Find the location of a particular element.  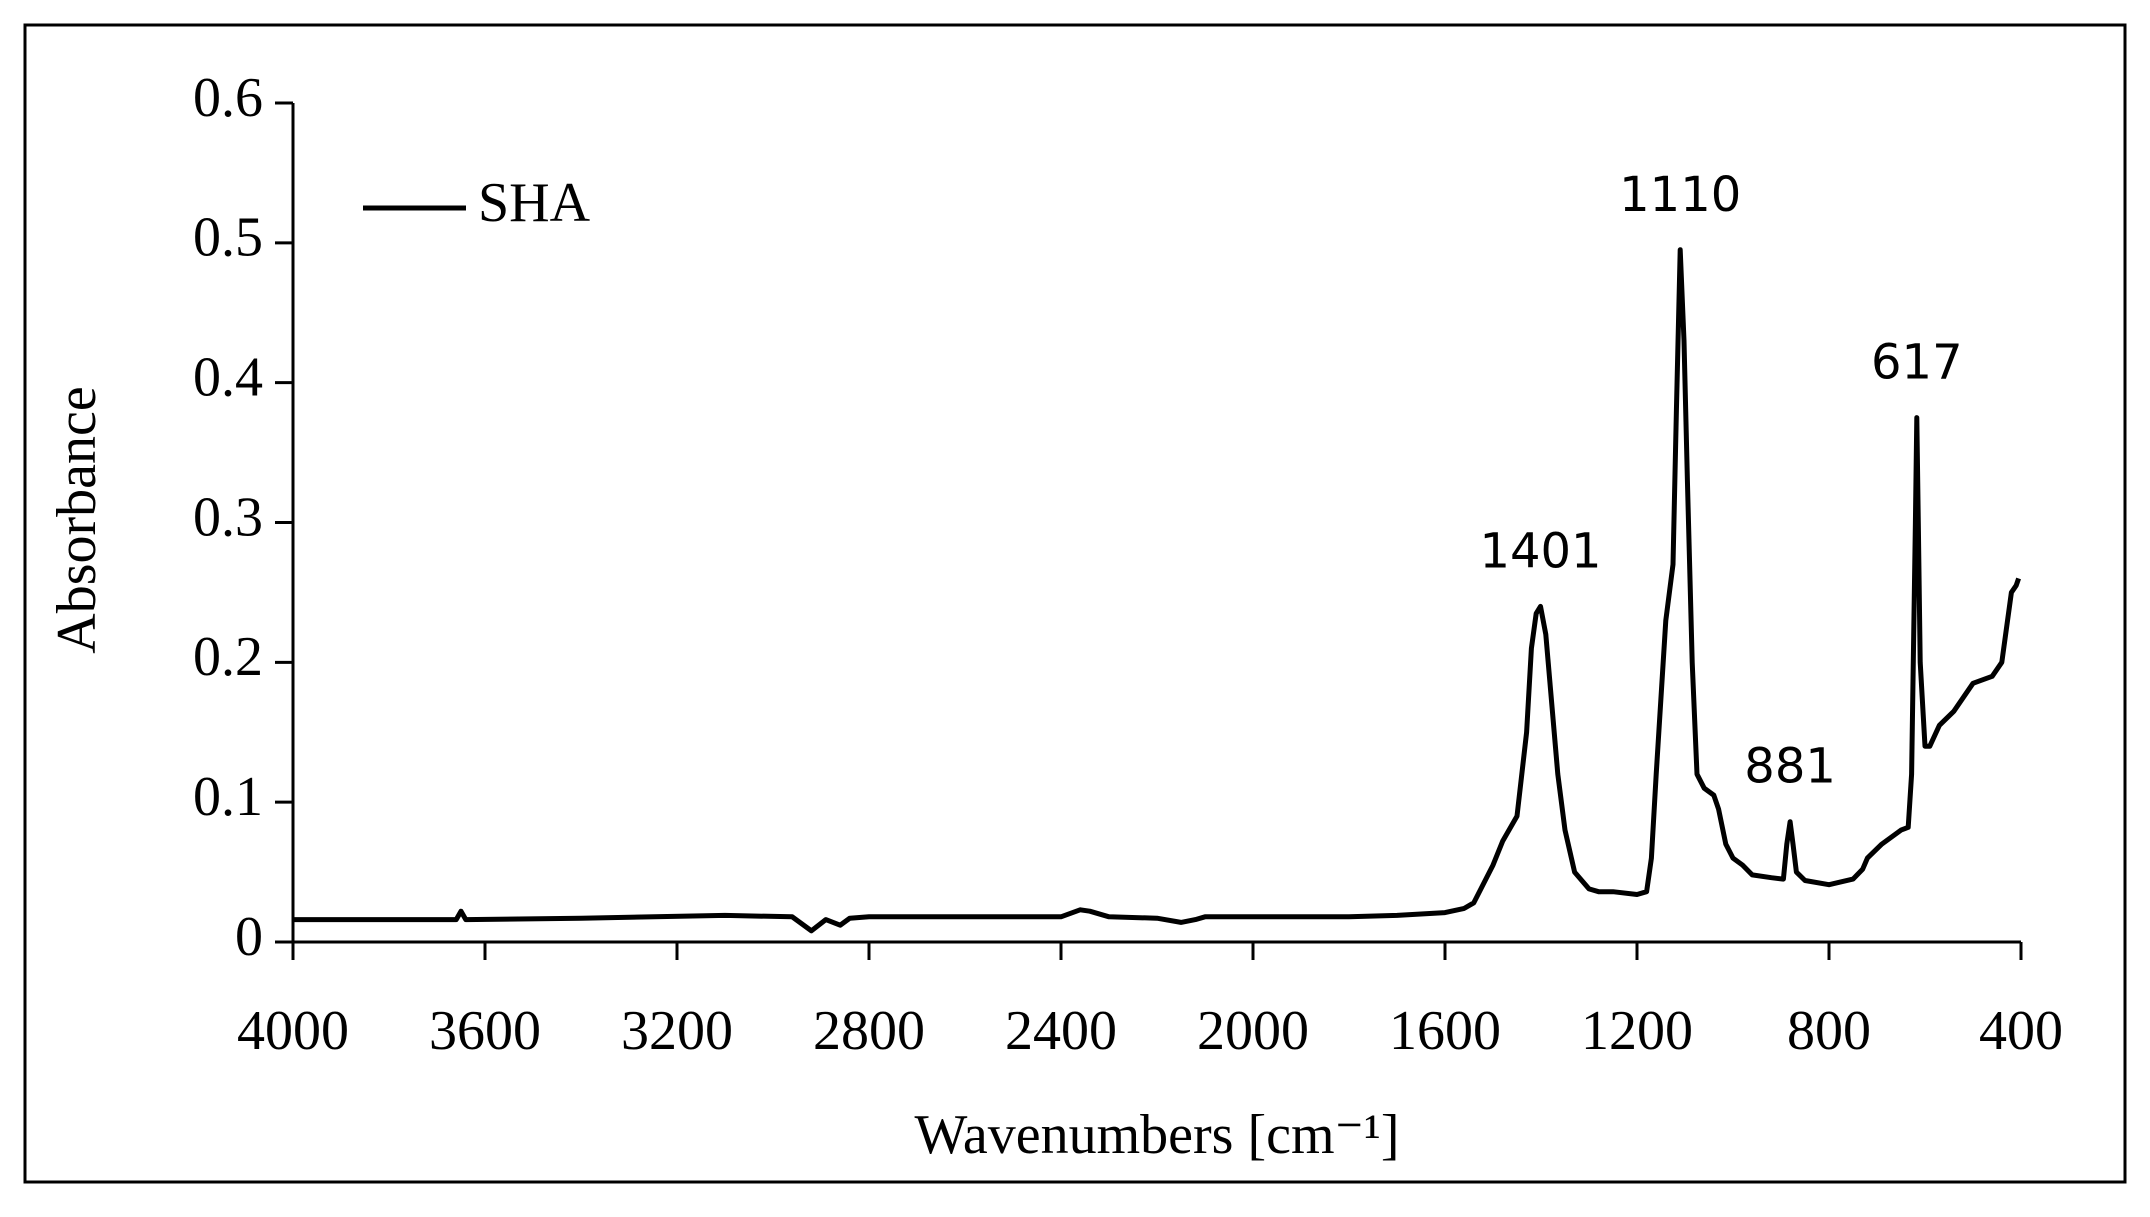

y-tick-label: 0.2 is located at coordinates (228, 657).